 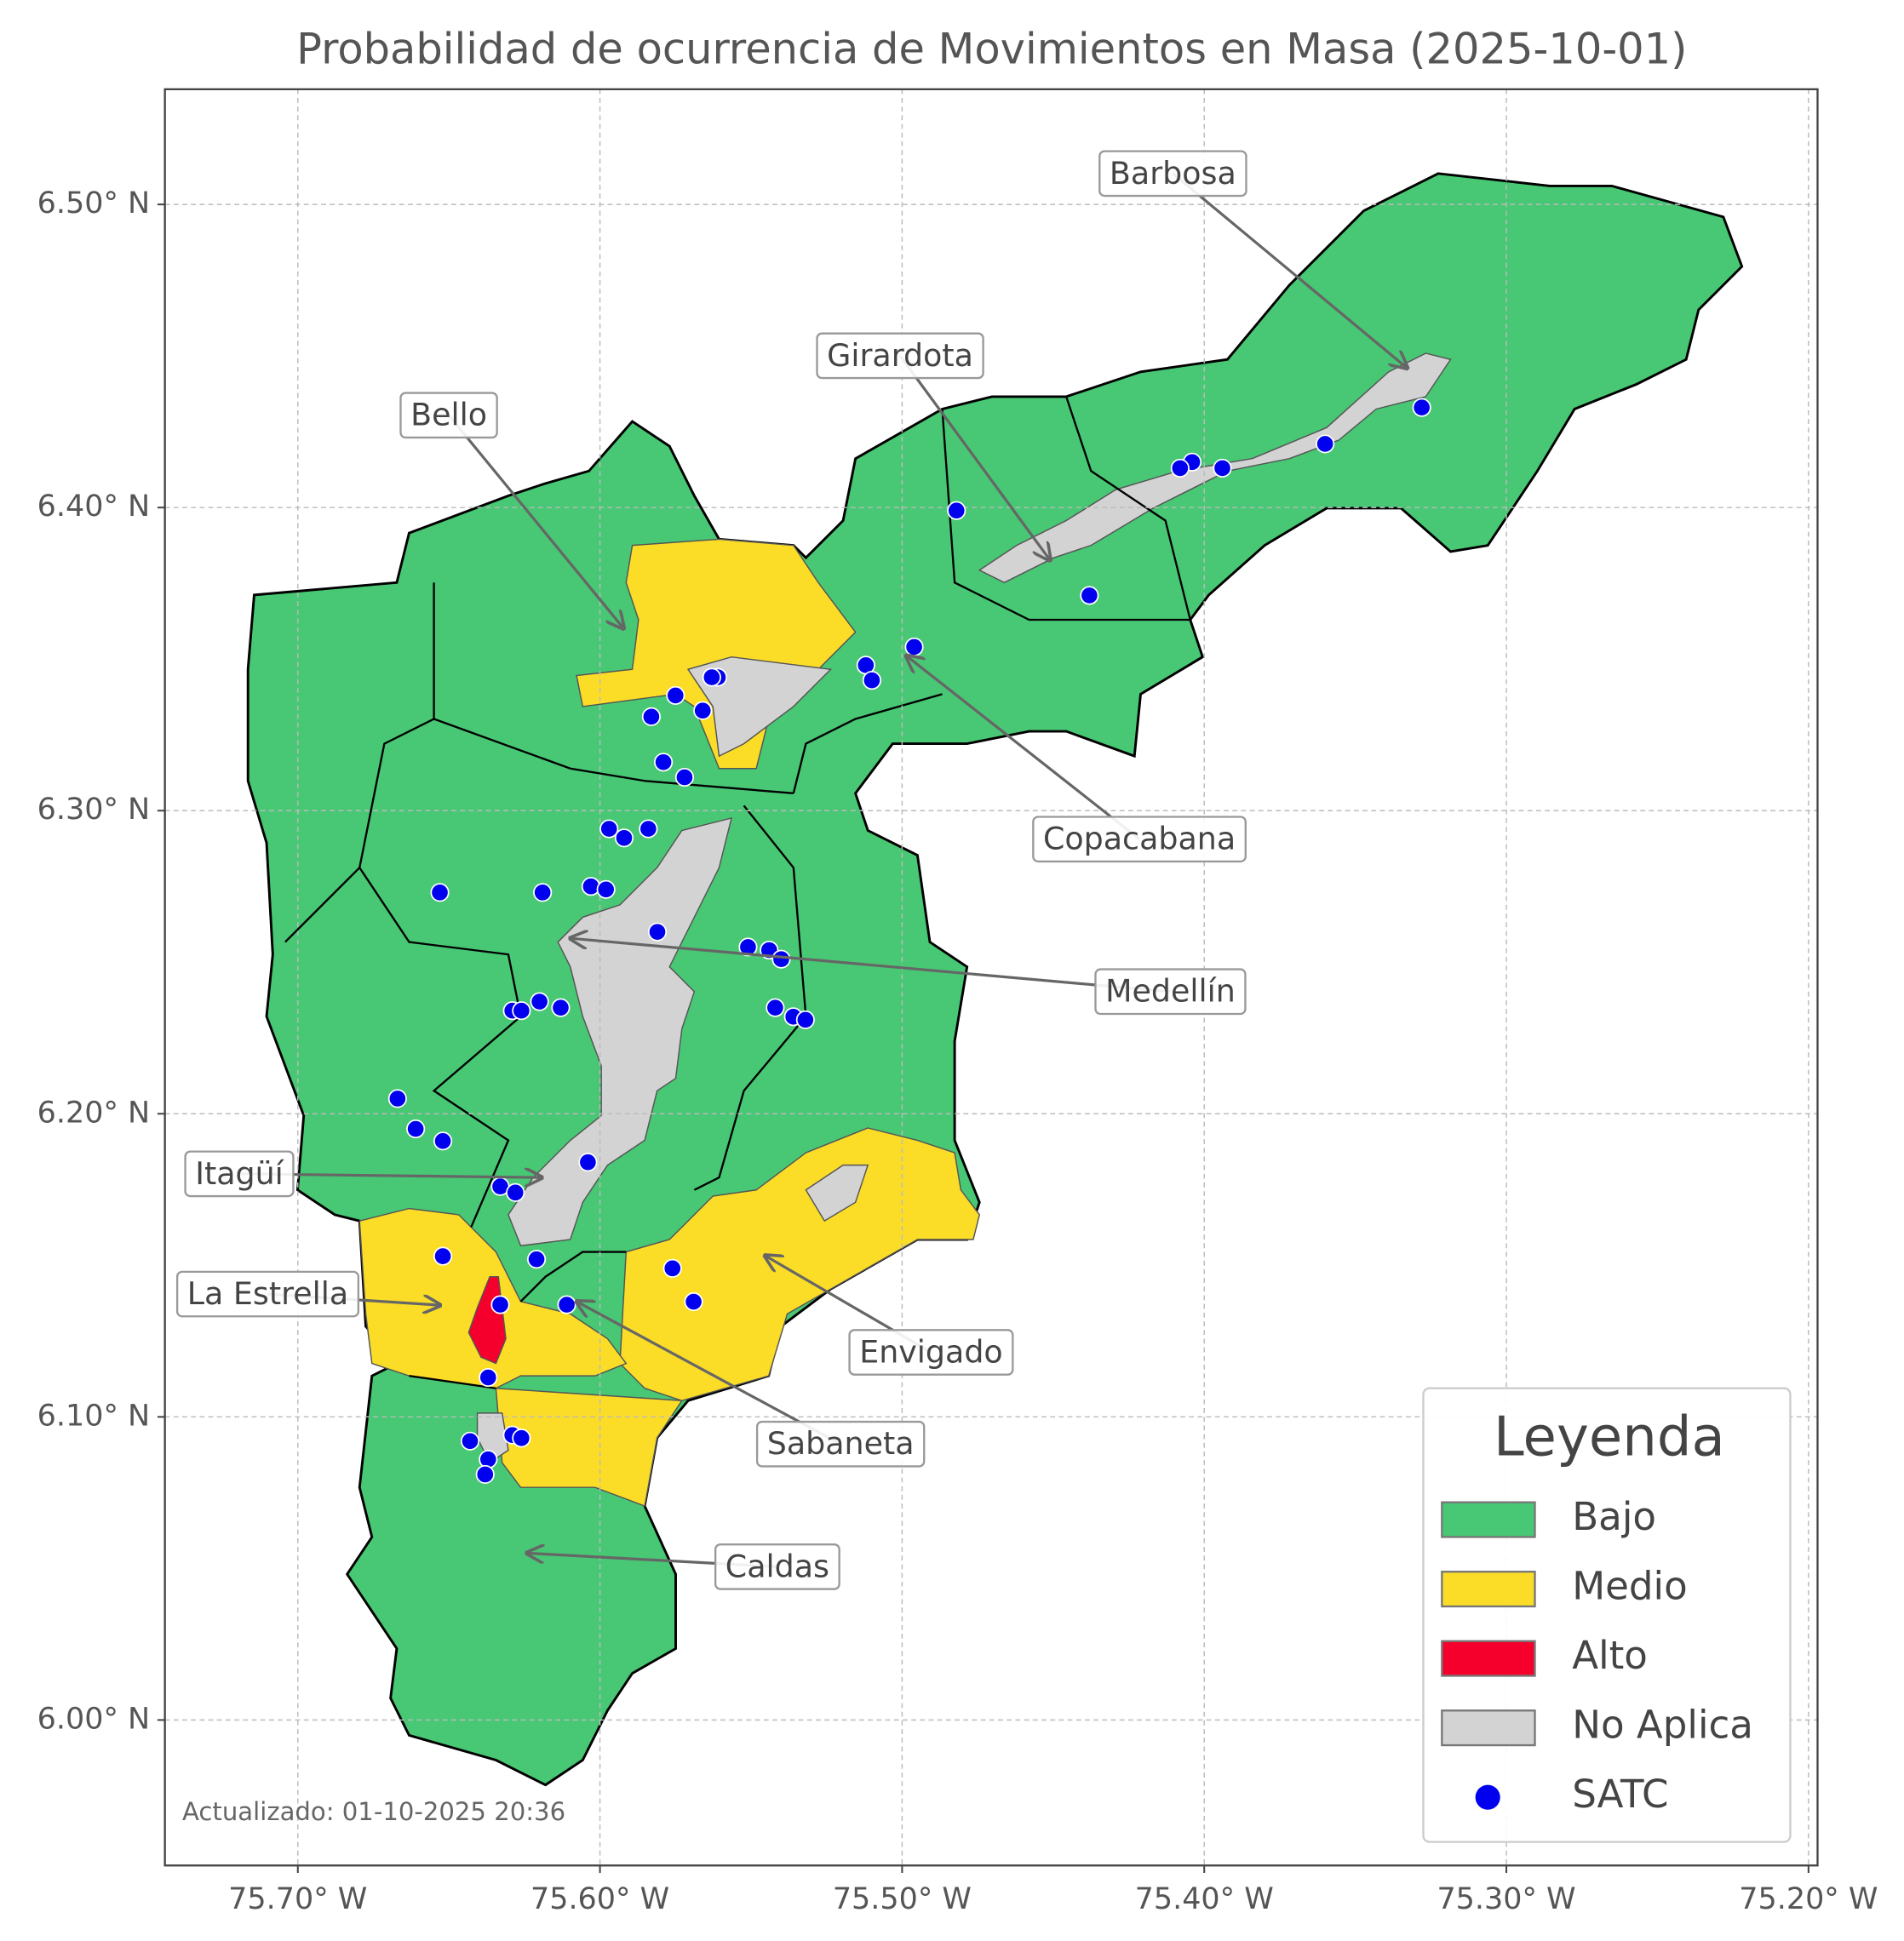 What do you see at coordinates (297, 1899) in the screenshot?
I see `x-tick-label: 75.70° W` at bounding box center [297, 1899].